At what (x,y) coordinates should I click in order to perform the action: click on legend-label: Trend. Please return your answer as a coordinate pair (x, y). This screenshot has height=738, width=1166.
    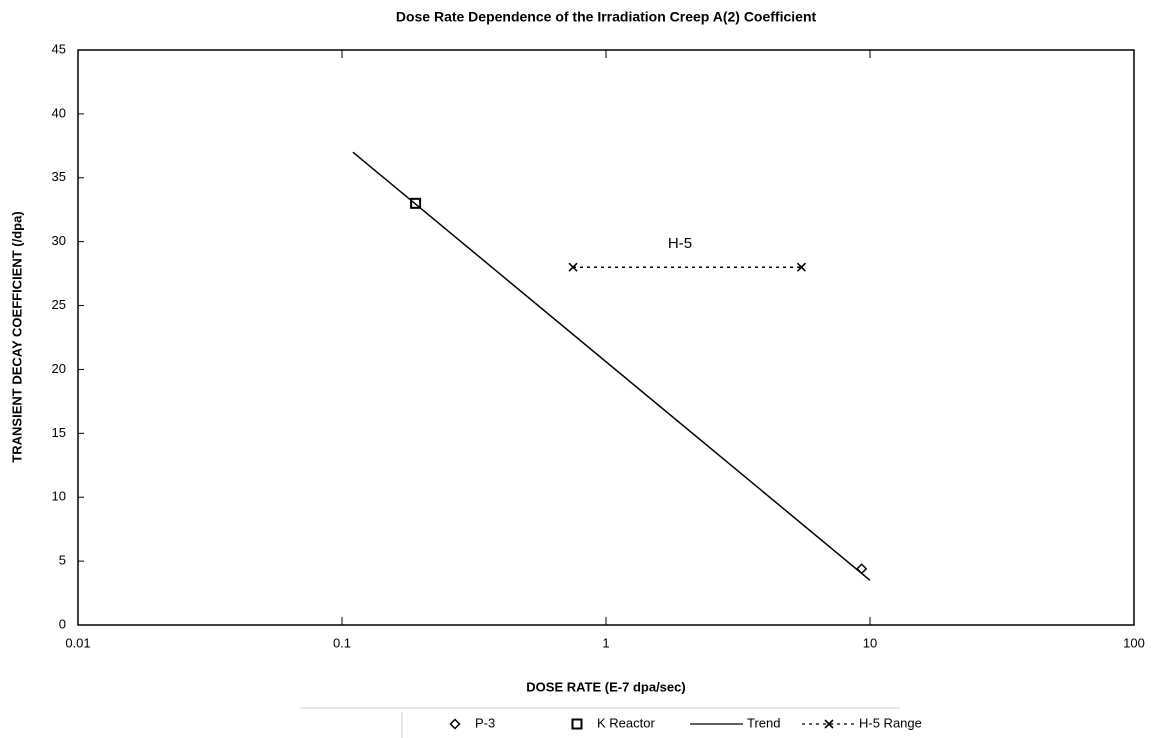
    Looking at the image, I should click on (763, 722).